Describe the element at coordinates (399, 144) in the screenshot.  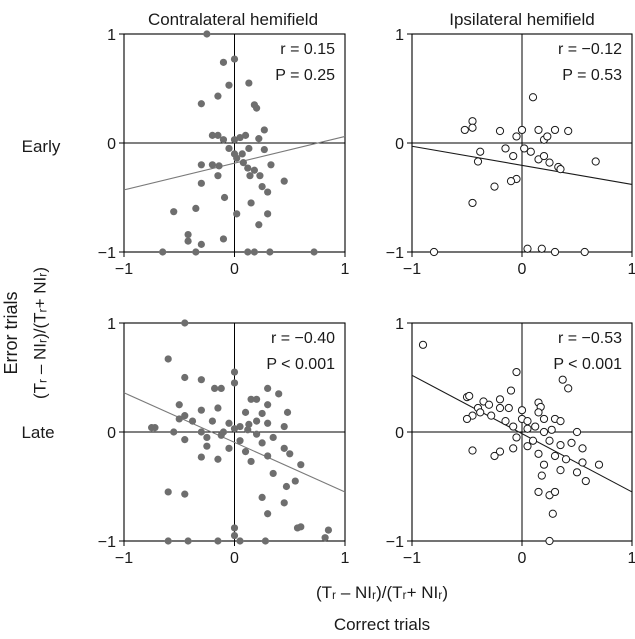
I see `y-tick-label: 0` at that location.